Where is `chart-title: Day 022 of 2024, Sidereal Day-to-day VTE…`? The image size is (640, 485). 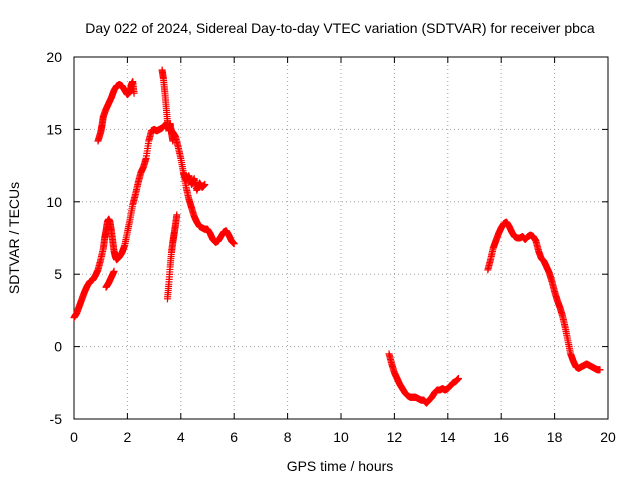 chart-title: Day 022 of 2024, Sidereal Day-to-day VTE… is located at coordinates (340, 28).